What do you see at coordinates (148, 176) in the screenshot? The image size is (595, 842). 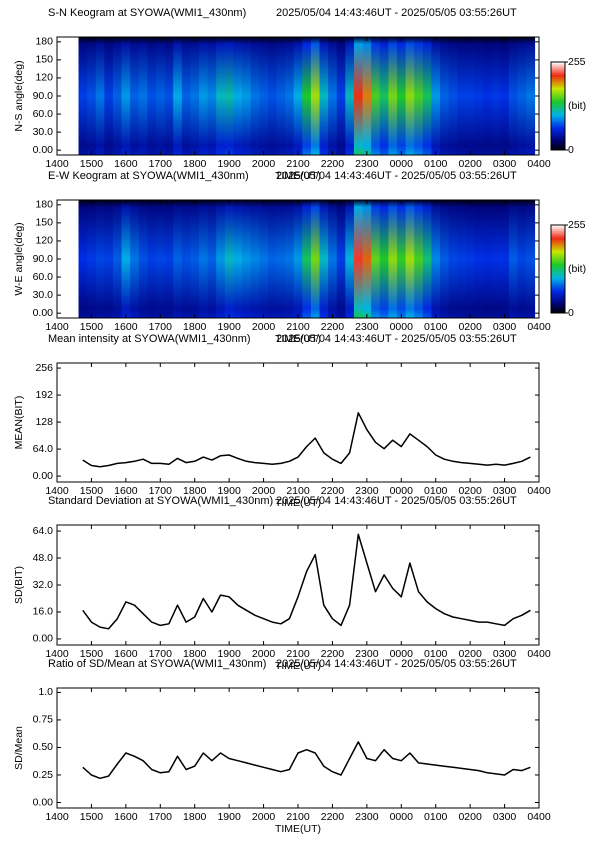 I see `panel-title: E-W Keogram at SYOWA(WMI1_430nm)` at bounding box center [148, 176].